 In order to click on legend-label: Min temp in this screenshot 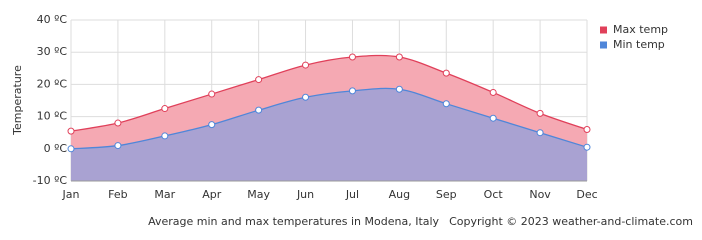, I will do `click(639, 44)`.